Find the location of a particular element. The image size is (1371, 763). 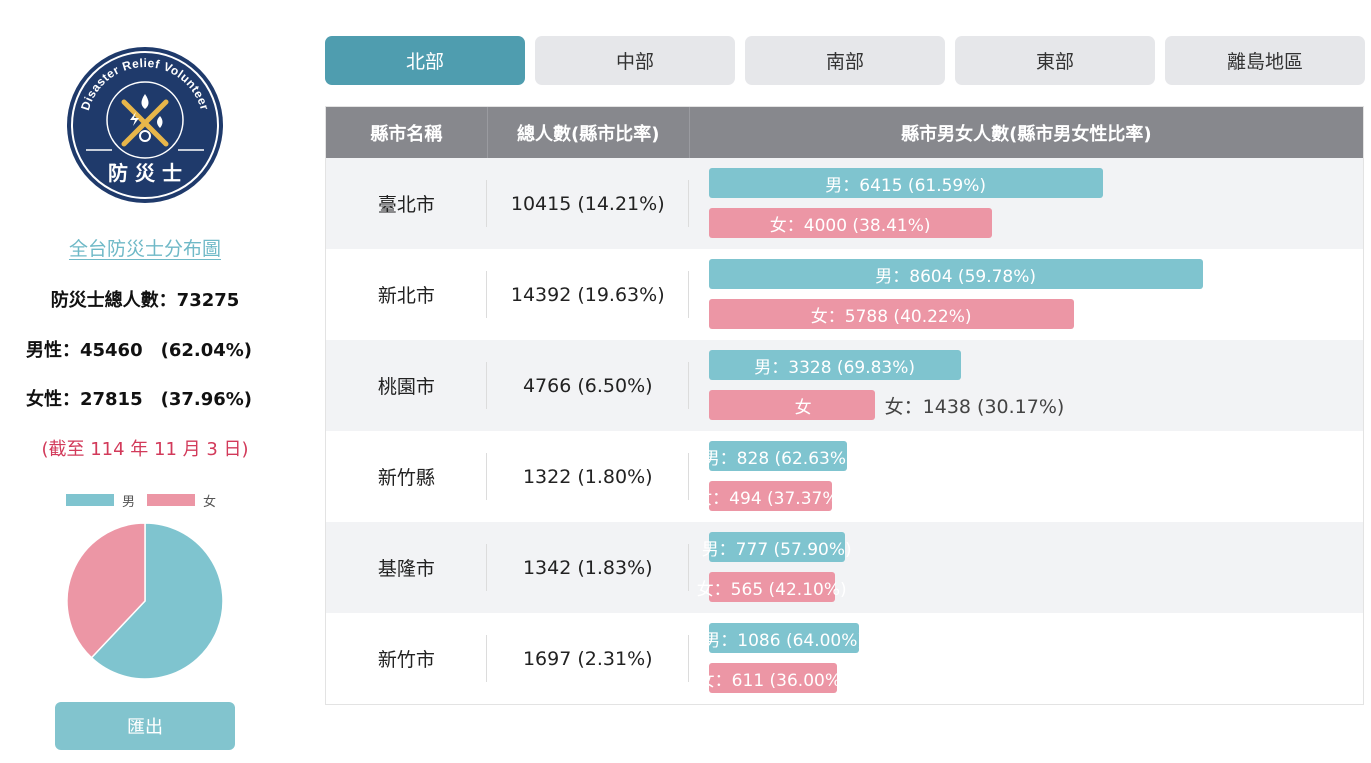

tab-2: 南部 is located at coordinates (845, 60).